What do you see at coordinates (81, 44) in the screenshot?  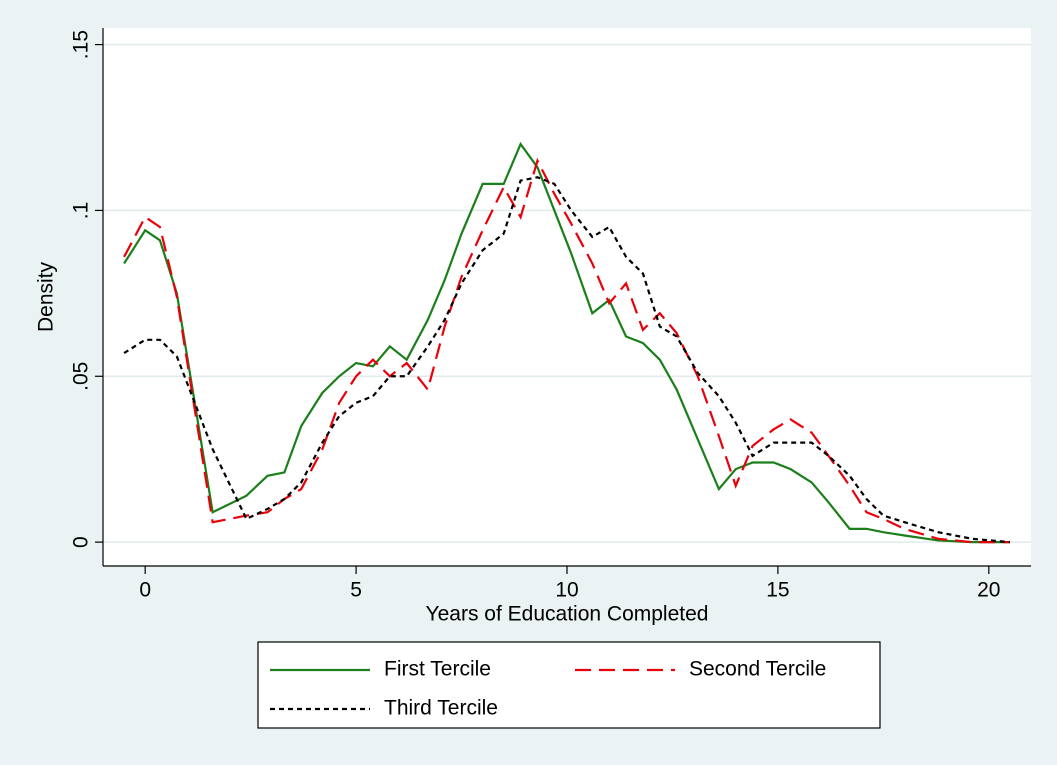 I see `y-tick-label: .15` at bounding box center [81, 44].